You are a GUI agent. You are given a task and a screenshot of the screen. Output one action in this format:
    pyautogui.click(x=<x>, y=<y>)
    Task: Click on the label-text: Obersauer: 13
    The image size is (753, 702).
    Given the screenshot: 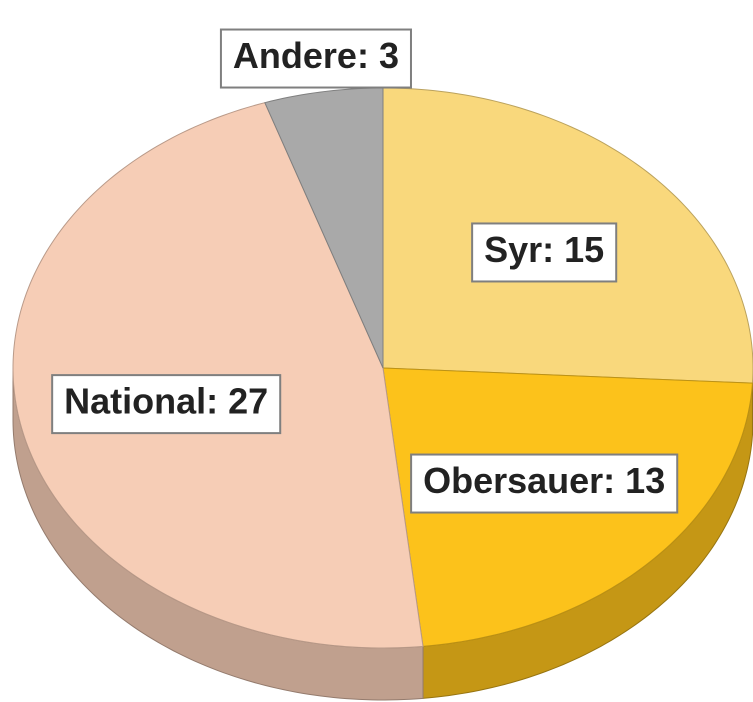 What is the action you would take?
    pyautogui.click(x=544, y=480)
    